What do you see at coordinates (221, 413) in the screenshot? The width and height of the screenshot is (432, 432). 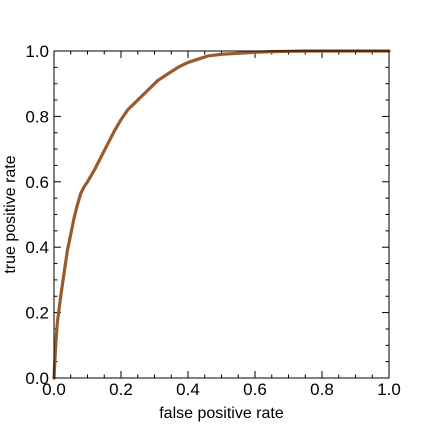 I see `x-axis-label: false positive rate` at bounding box center [221, 413].